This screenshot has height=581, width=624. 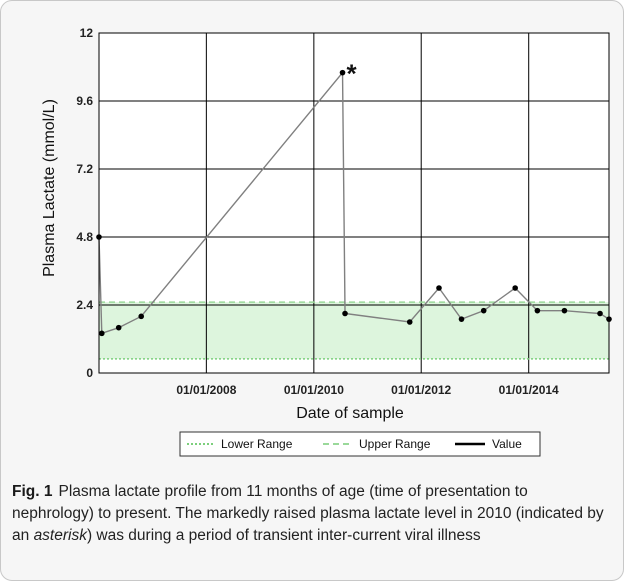 I want to click on caption-italic: asterisk, so click(x=60, y=535).